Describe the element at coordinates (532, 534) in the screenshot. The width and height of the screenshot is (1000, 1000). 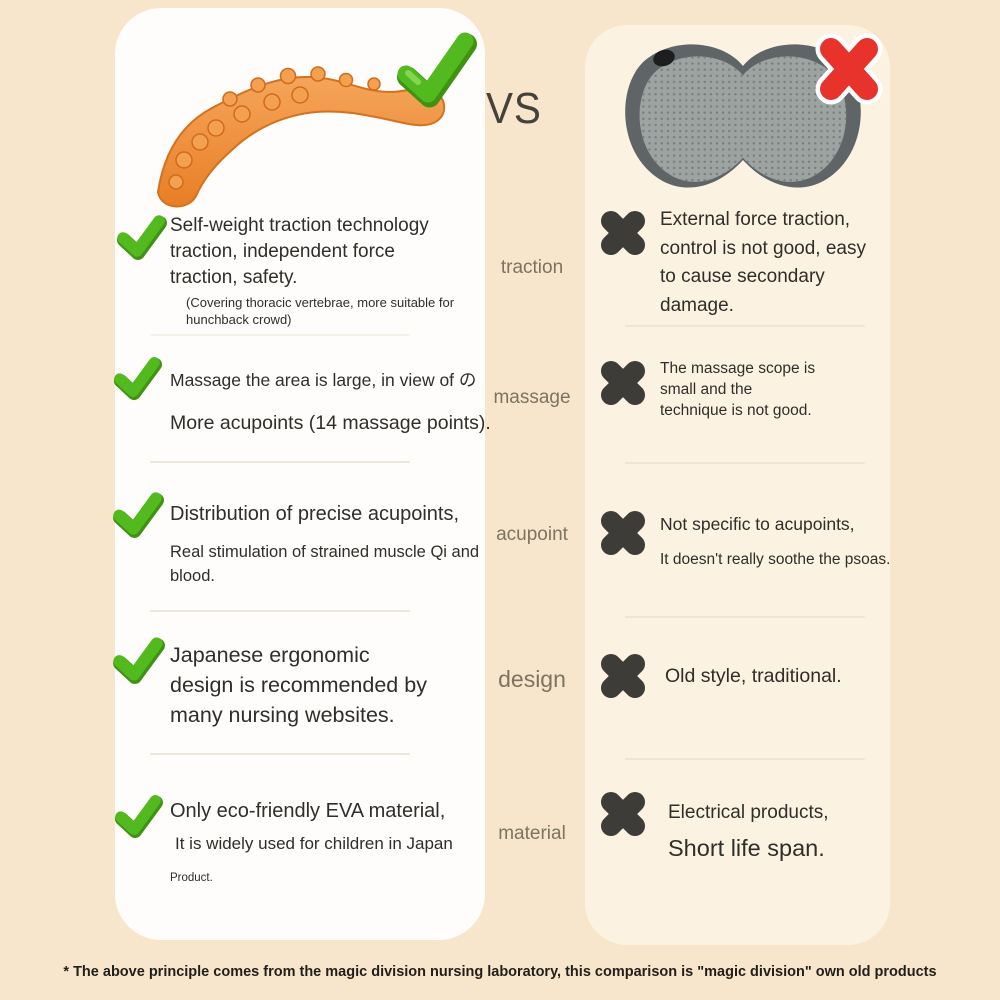
I see `category-label-acupoint: acupoint` at that location.